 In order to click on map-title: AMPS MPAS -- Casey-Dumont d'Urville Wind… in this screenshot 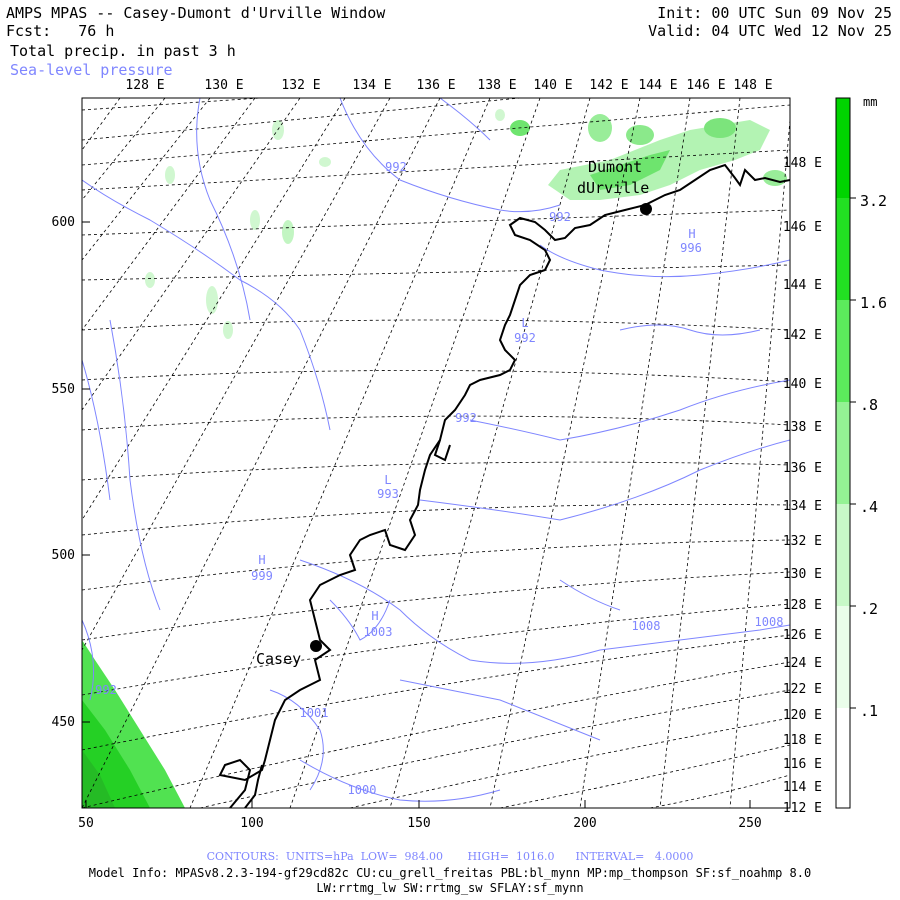, I will do `click(196, 13)`.